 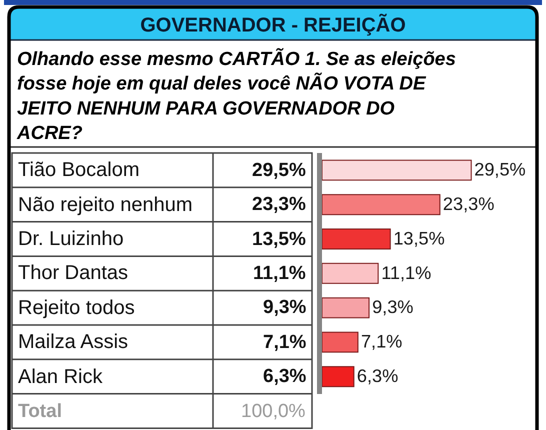 What do you see at coordinates (76, 308) in the screenshot?
I see `y-tick-label: Rejeito todos` at bounding box center [76, 308].